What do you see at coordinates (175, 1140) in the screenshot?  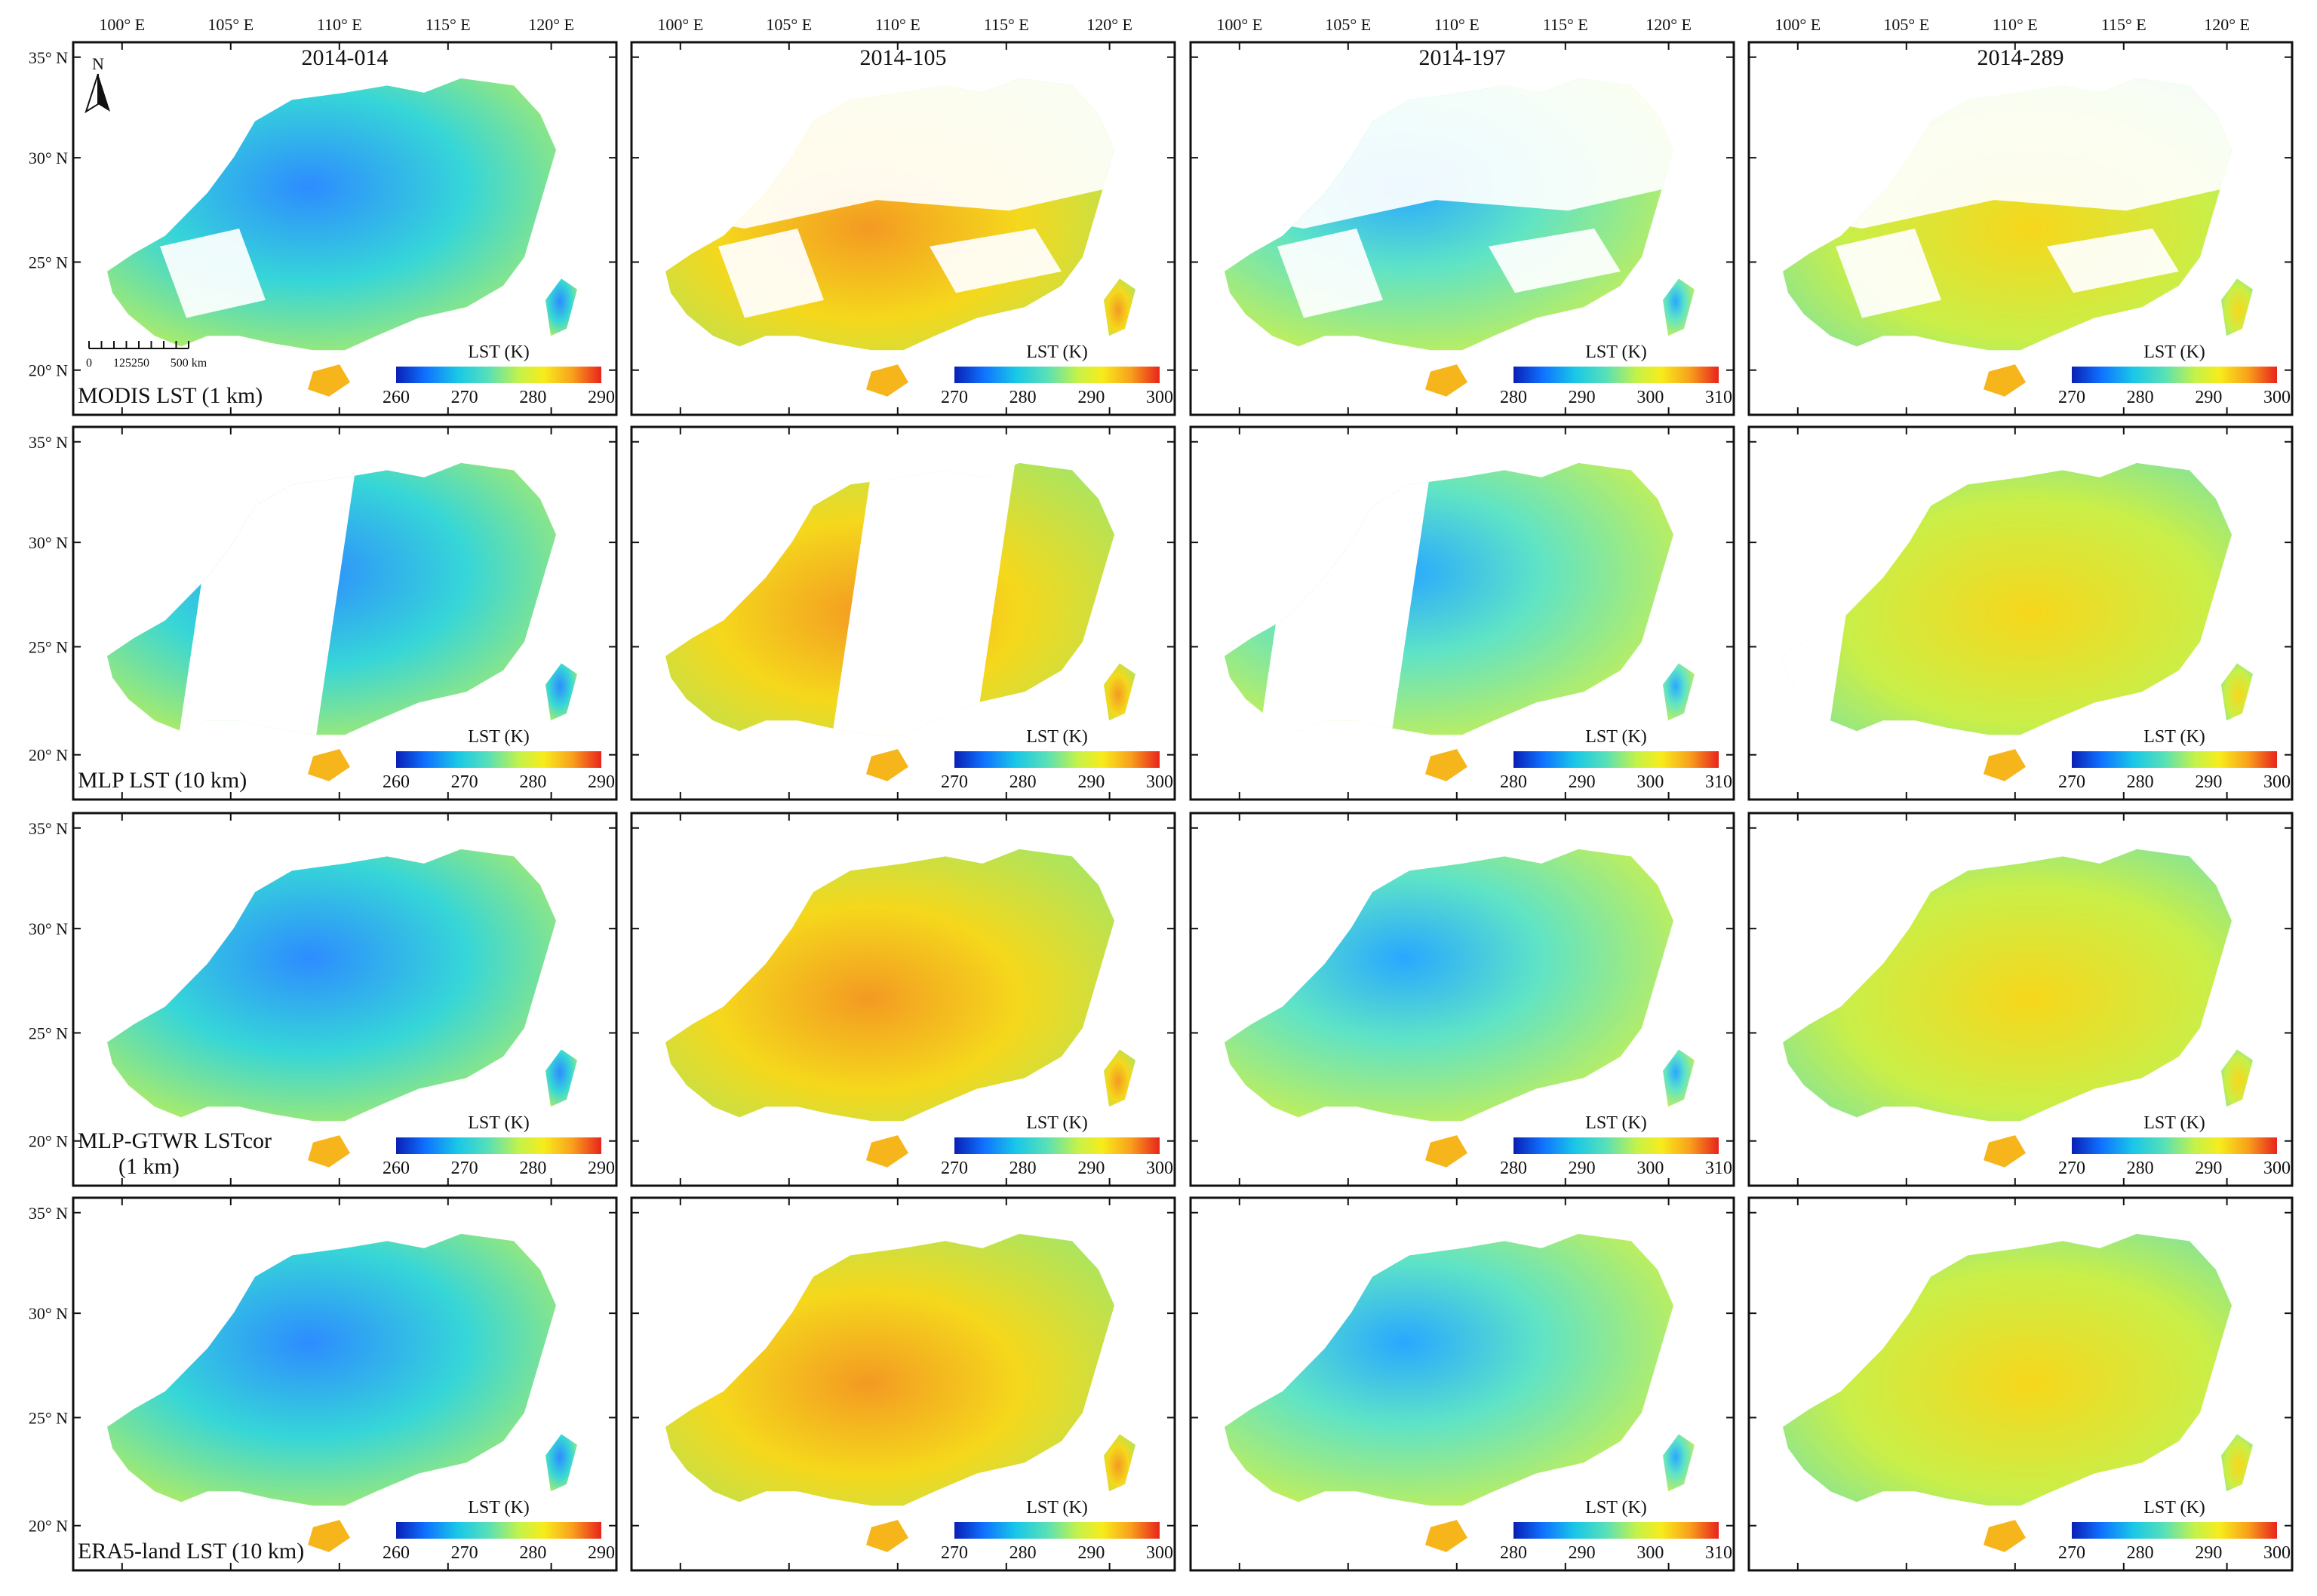 I see `row-label: MLP-GTWR LSTcor` at bounding box center [175, 1140].